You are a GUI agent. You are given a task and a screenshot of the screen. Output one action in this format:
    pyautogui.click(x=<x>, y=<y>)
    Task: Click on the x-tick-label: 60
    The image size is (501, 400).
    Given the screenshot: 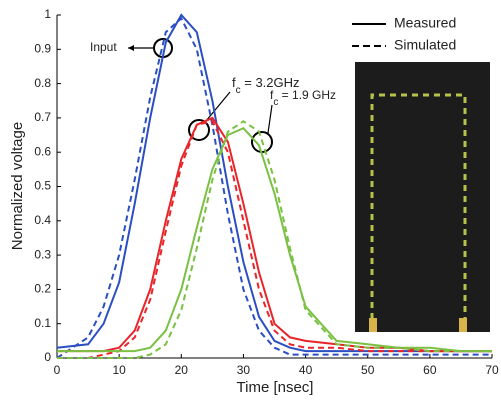 What is the action you would take?
    pyautogui.click(x=430, y=370)
    